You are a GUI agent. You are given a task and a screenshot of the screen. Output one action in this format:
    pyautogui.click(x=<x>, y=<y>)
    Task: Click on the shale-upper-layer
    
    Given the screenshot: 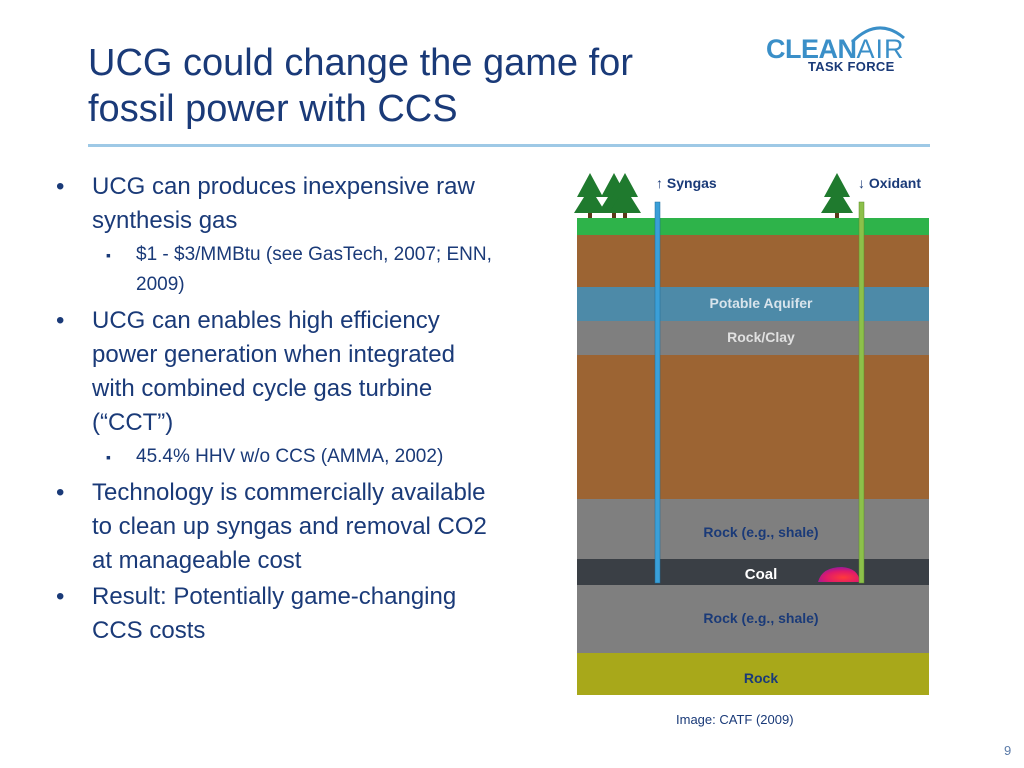 What is the action you would take?
    pyautogui.click(x=753, y=529)
    